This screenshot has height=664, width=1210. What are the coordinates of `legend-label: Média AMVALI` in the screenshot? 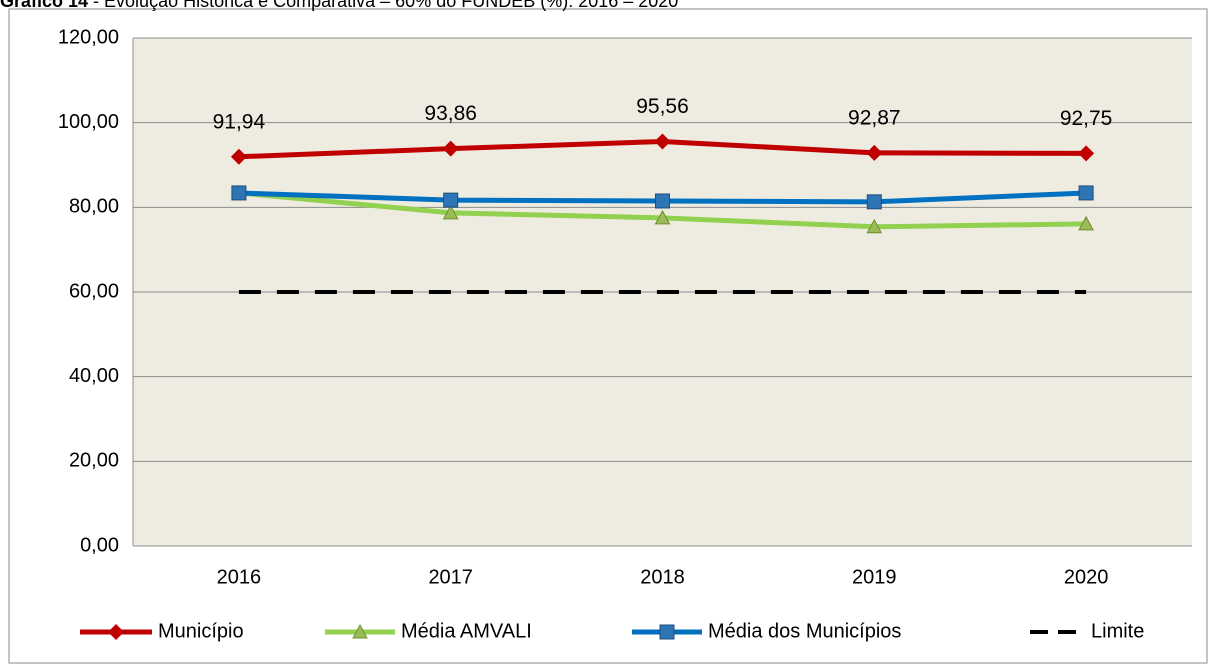 It's located at (466, 631).